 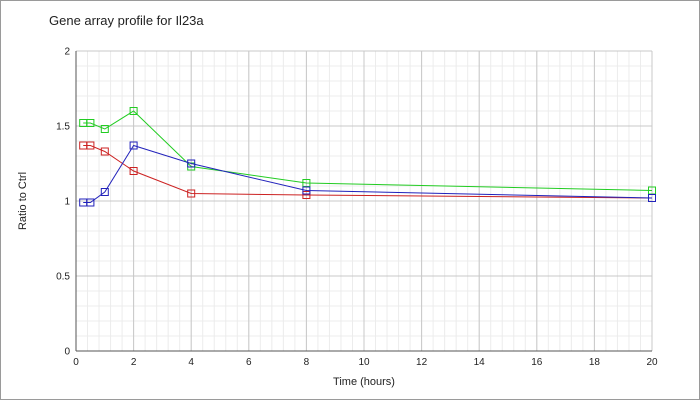 What do you see at coordinates (364, 382) in the screenshot?
I see `x-axis-label: Time (hours)` at bounding box center [364, 382].